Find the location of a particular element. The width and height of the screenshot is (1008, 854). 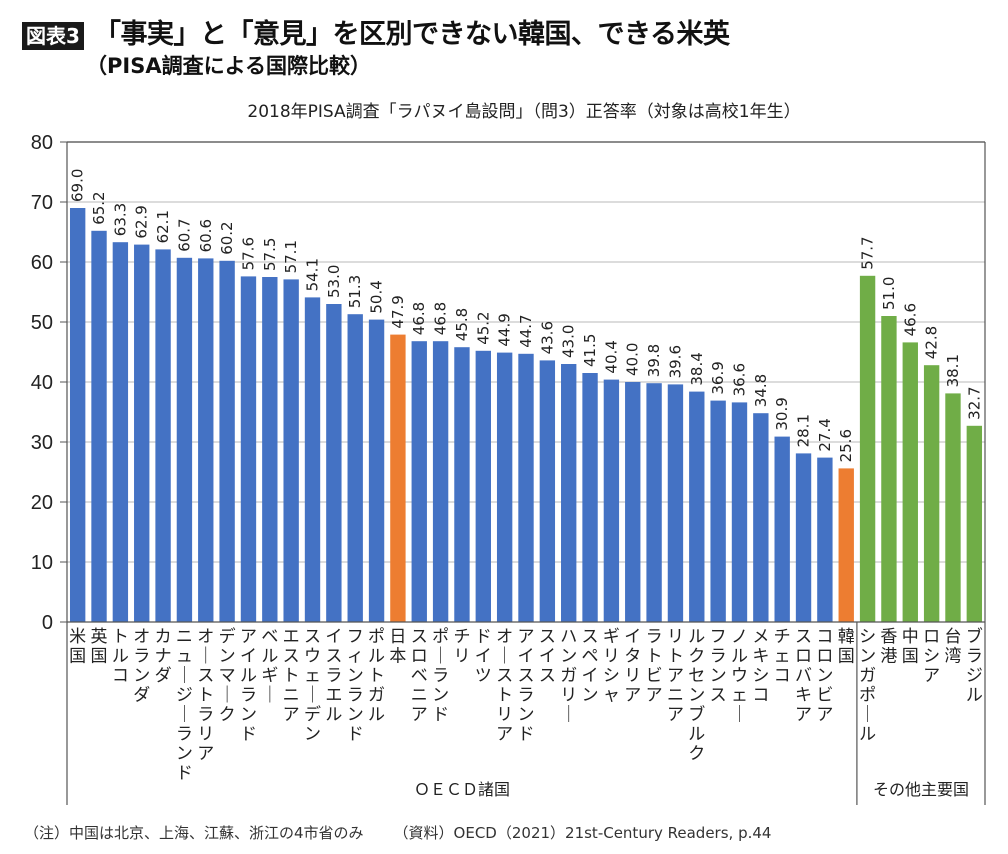

value-label: 54.1 is located at coordinates (313, 274).